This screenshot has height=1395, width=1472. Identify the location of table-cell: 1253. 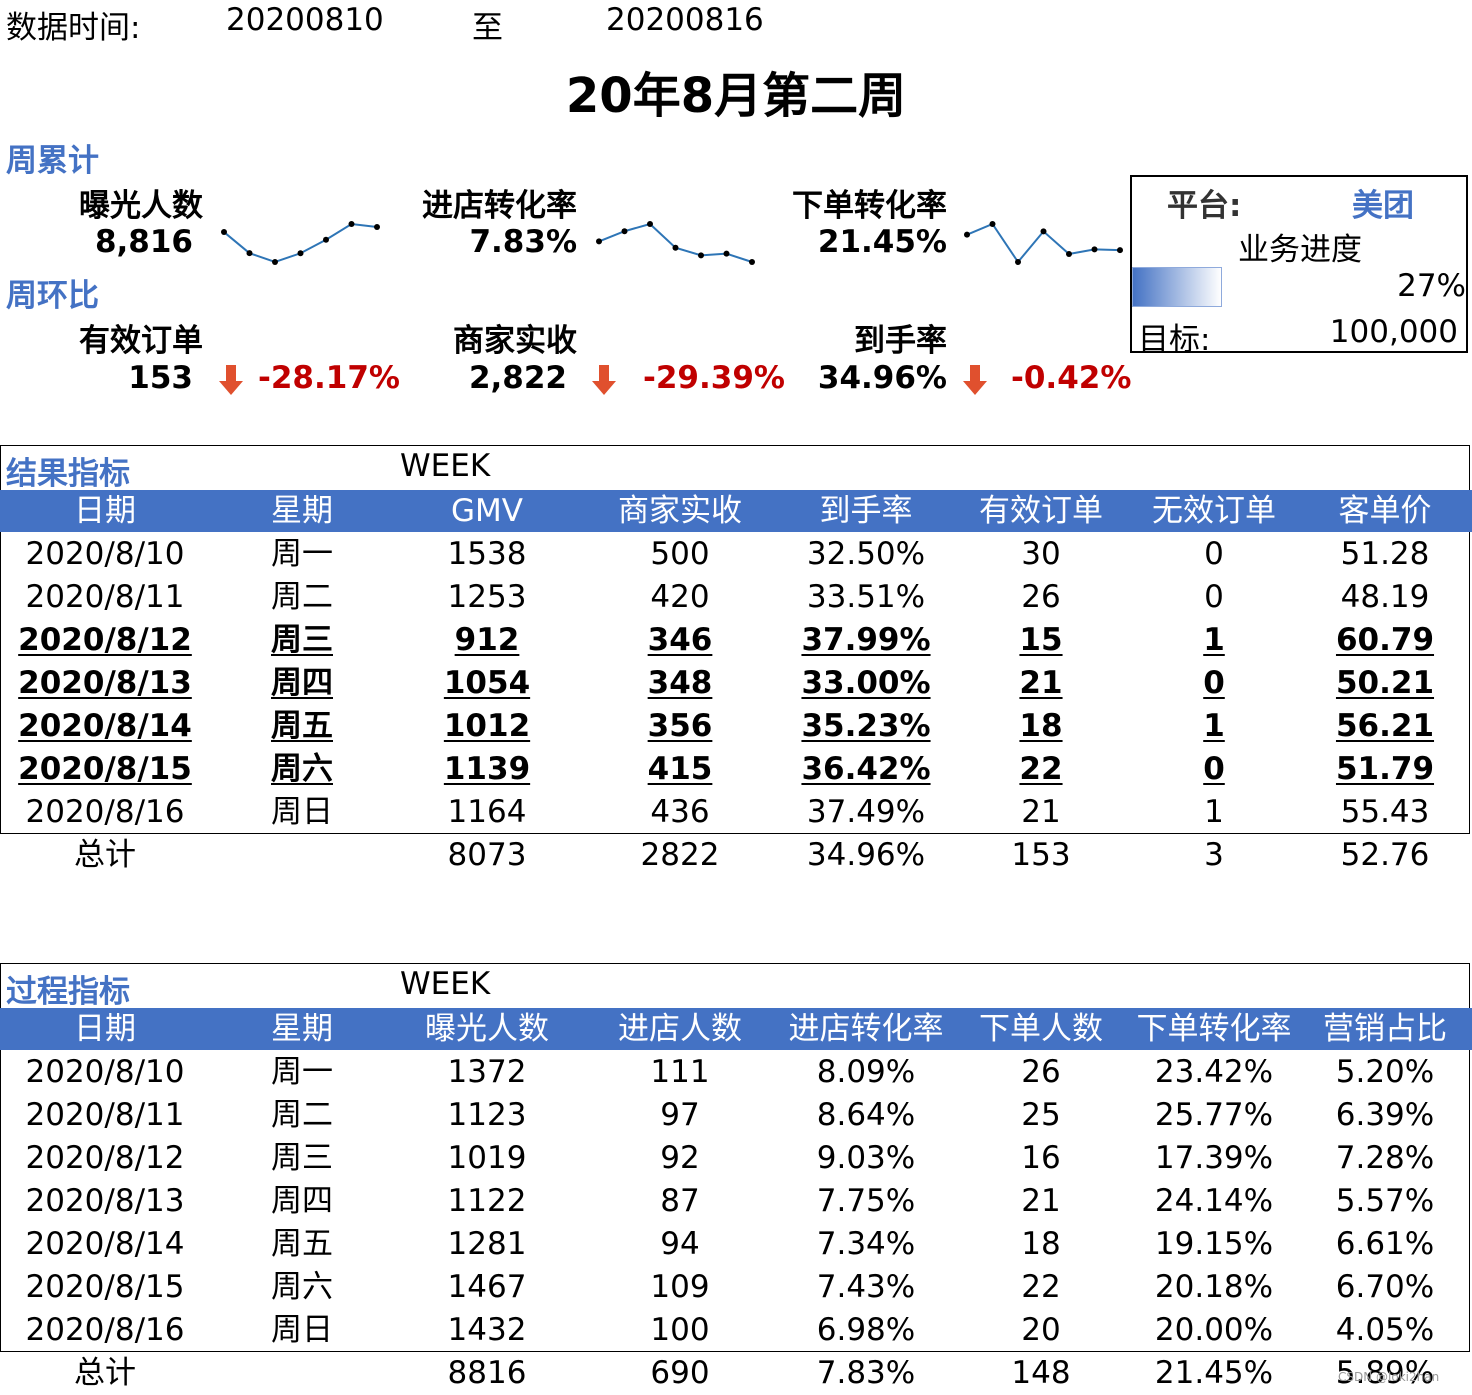
(487, 597).